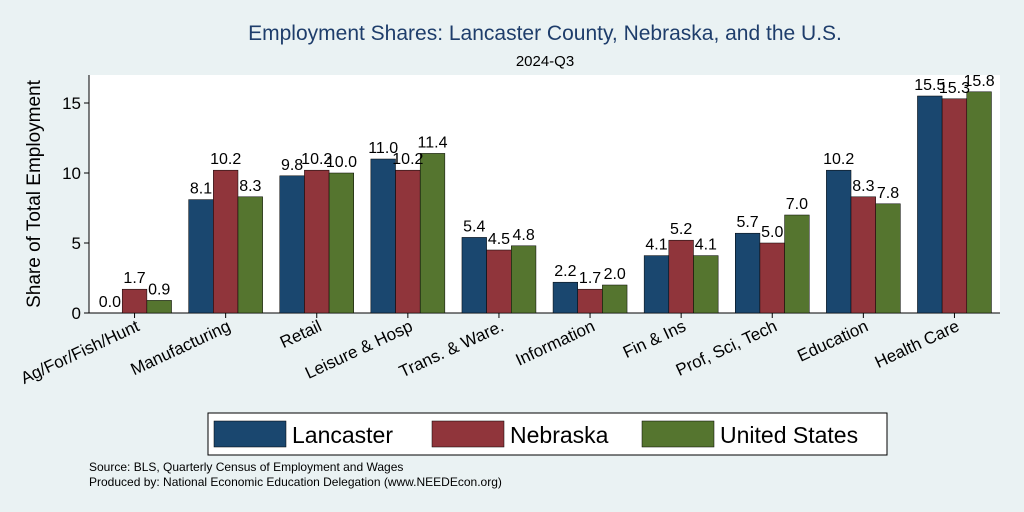 The width and height of the screenshot is (1024, 512). I want to click on y-tick-label: 5, so click(76, 243).